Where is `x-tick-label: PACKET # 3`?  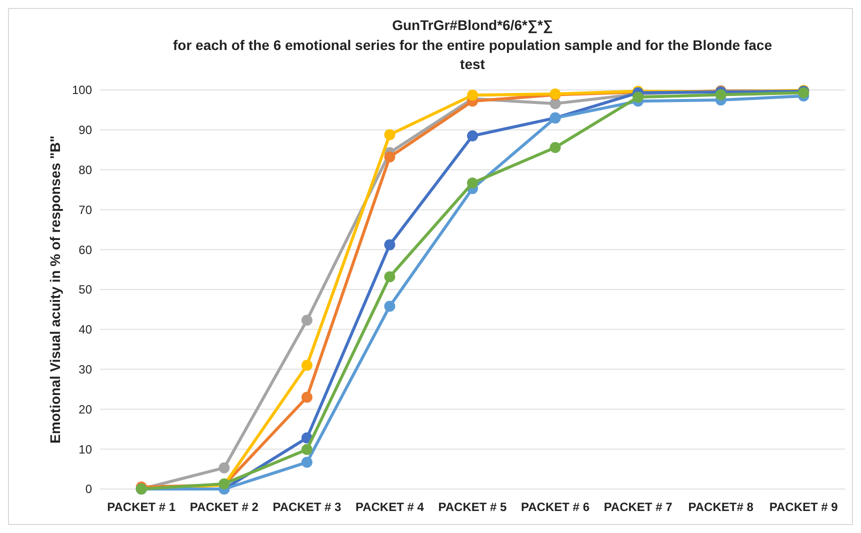
x-tick-label: PACKET # 3 is located at coordinates (307, 507).